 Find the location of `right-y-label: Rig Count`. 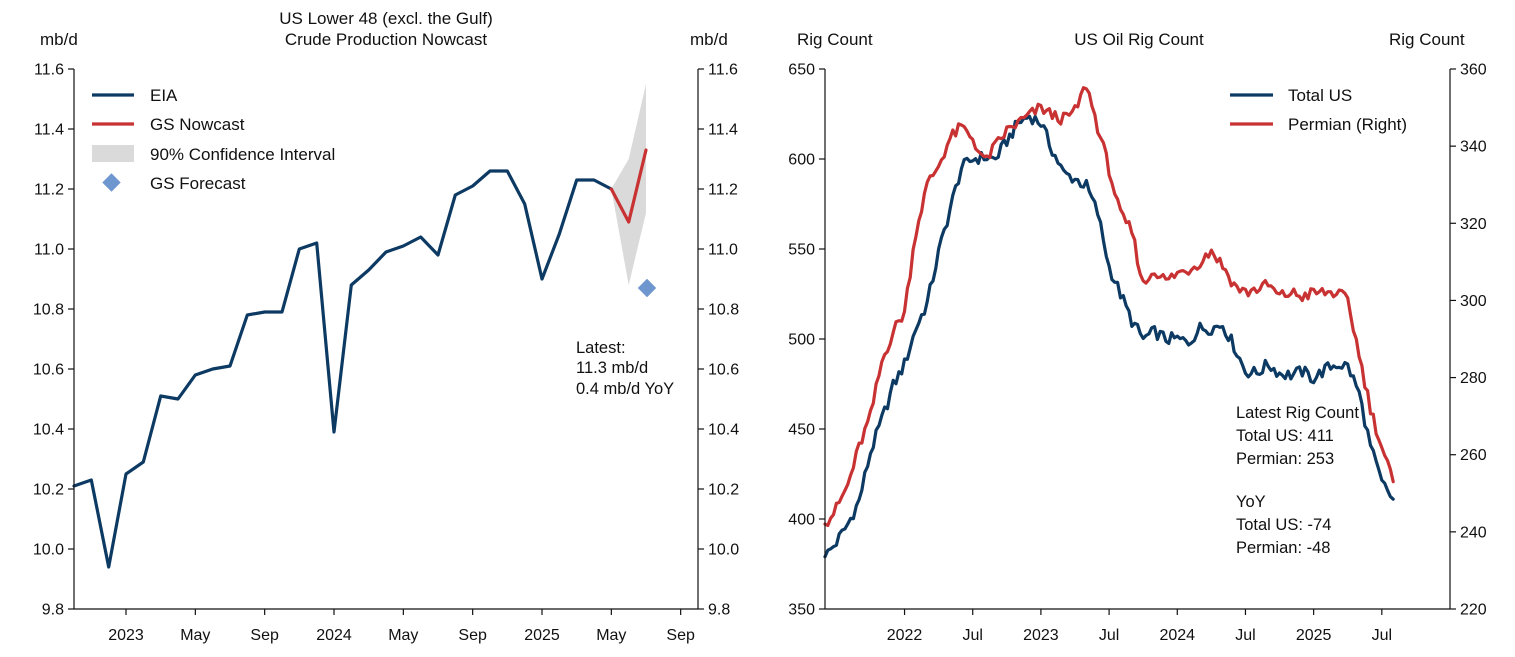

right-y-label: Rig Count is located at coordinates (835, 39).